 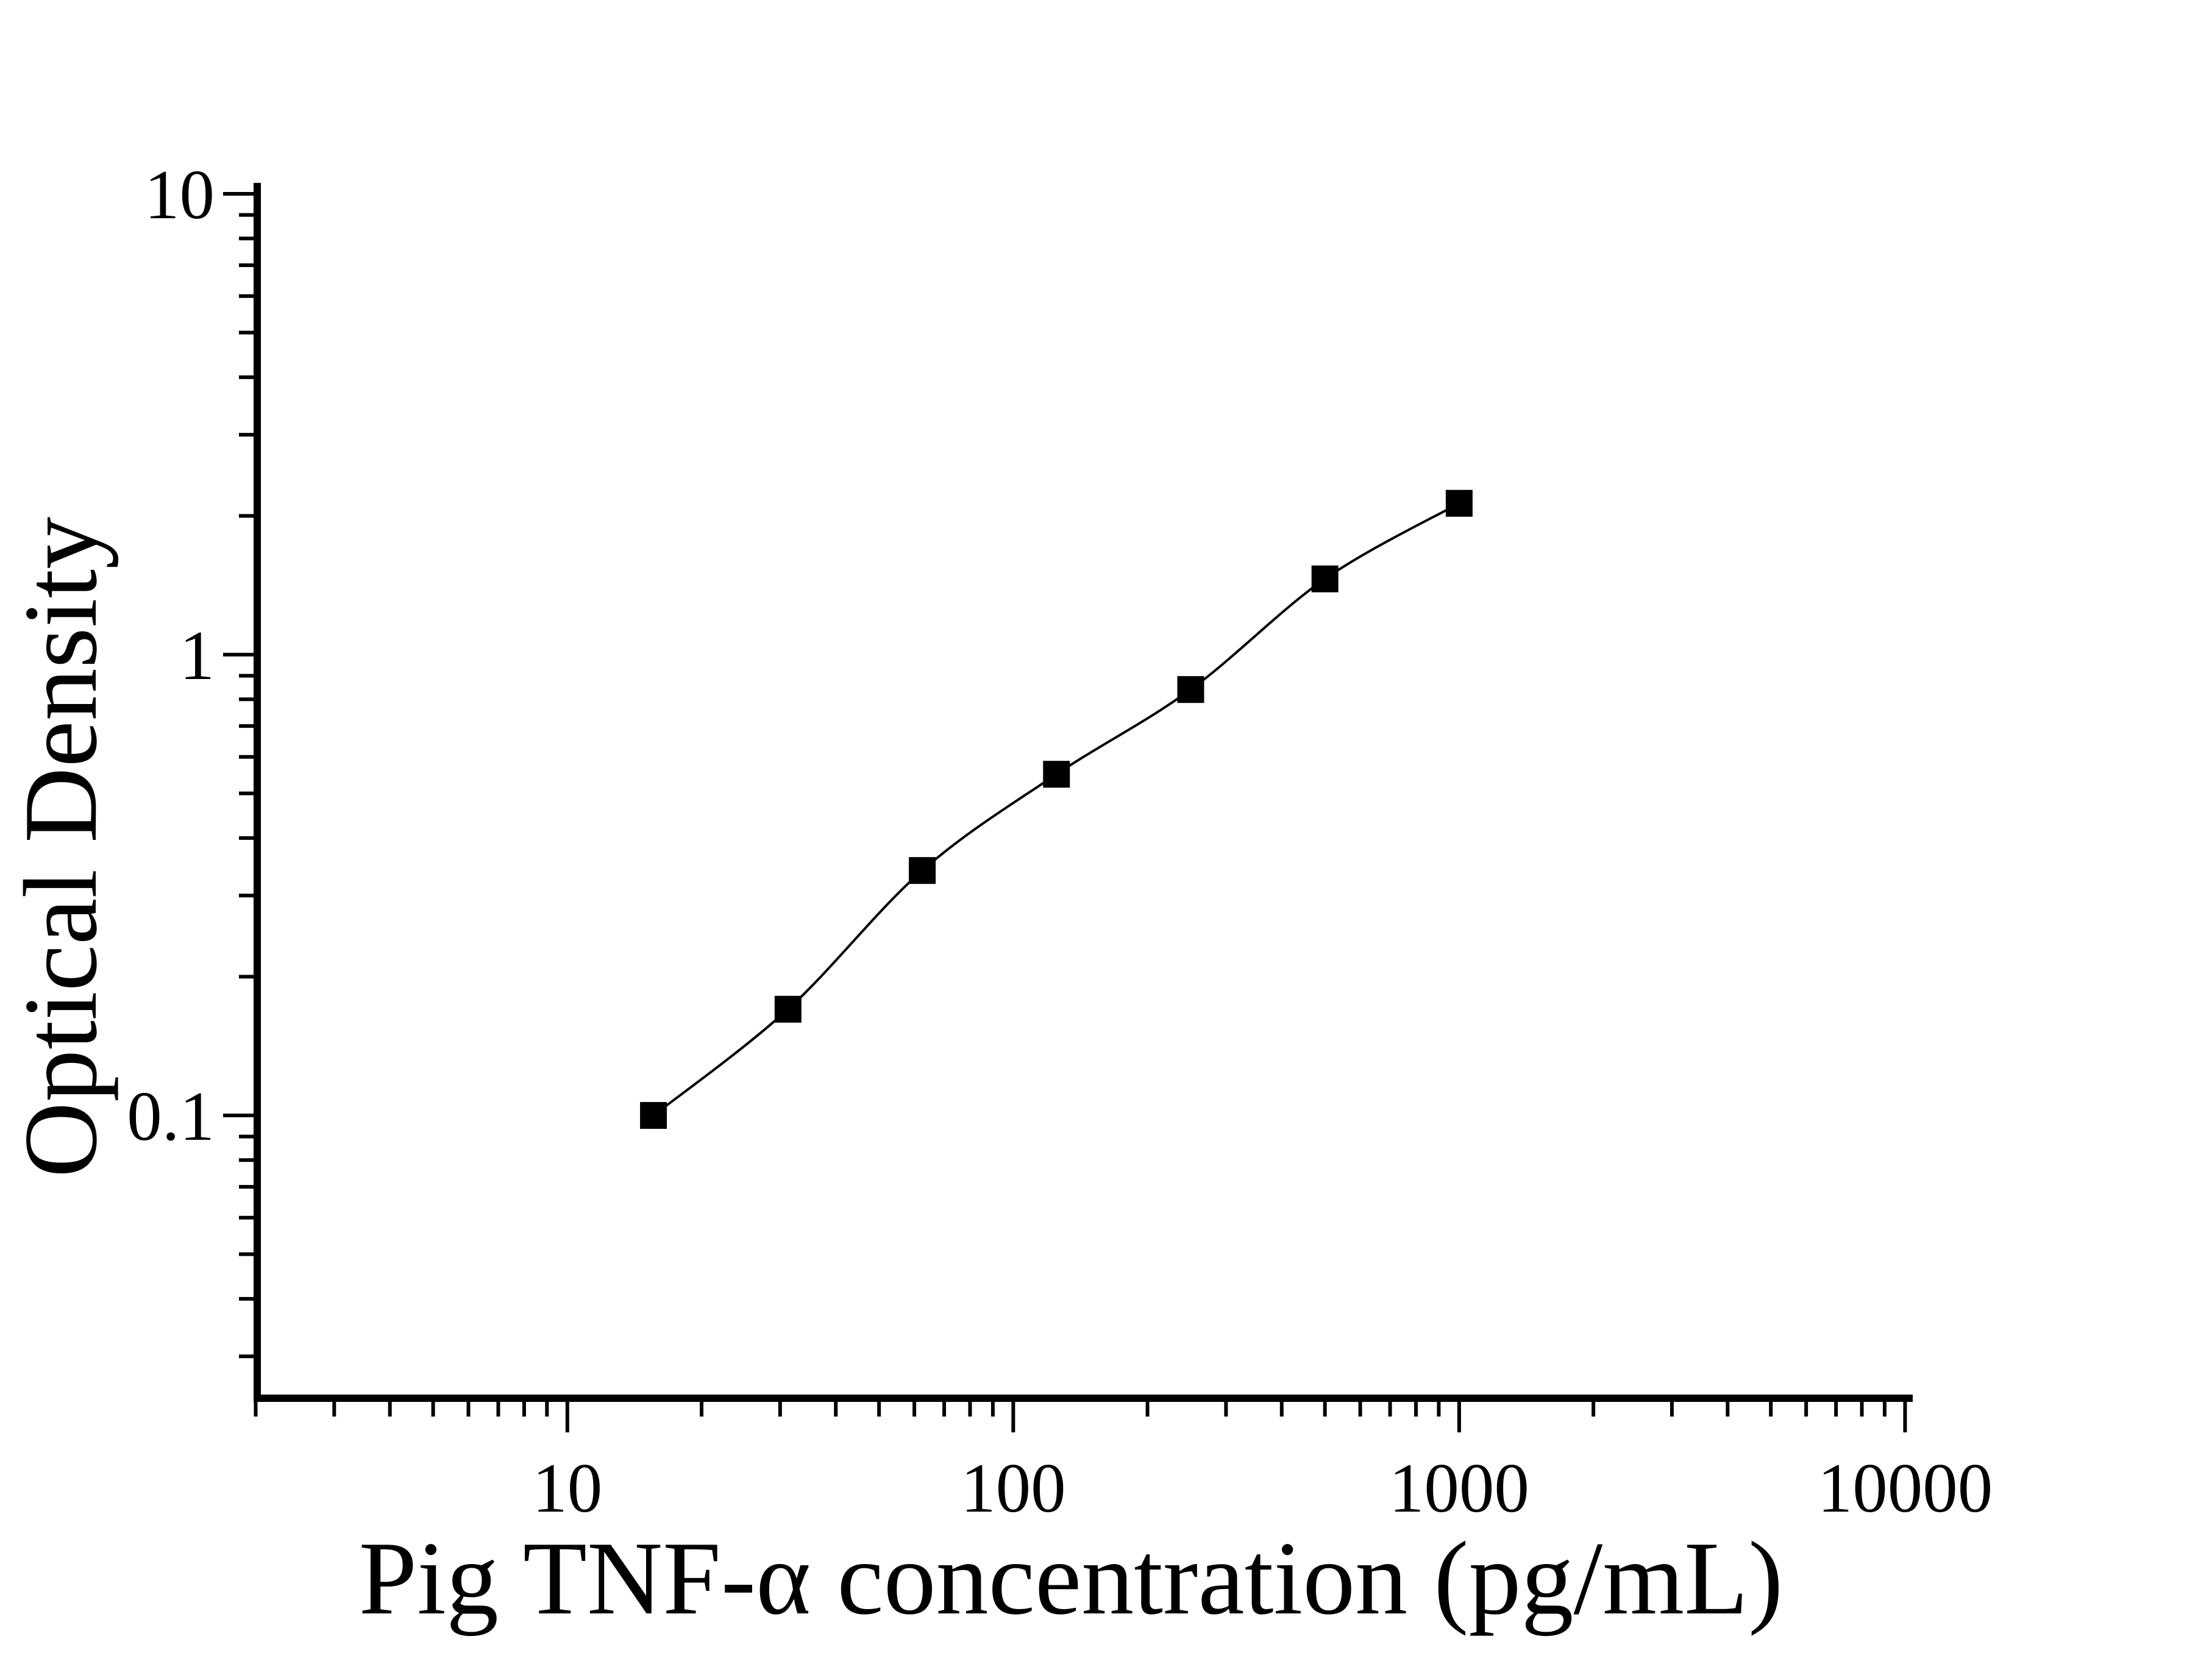 I want to click on y-tick-label: 0.1, so click(x=171, y=1116).